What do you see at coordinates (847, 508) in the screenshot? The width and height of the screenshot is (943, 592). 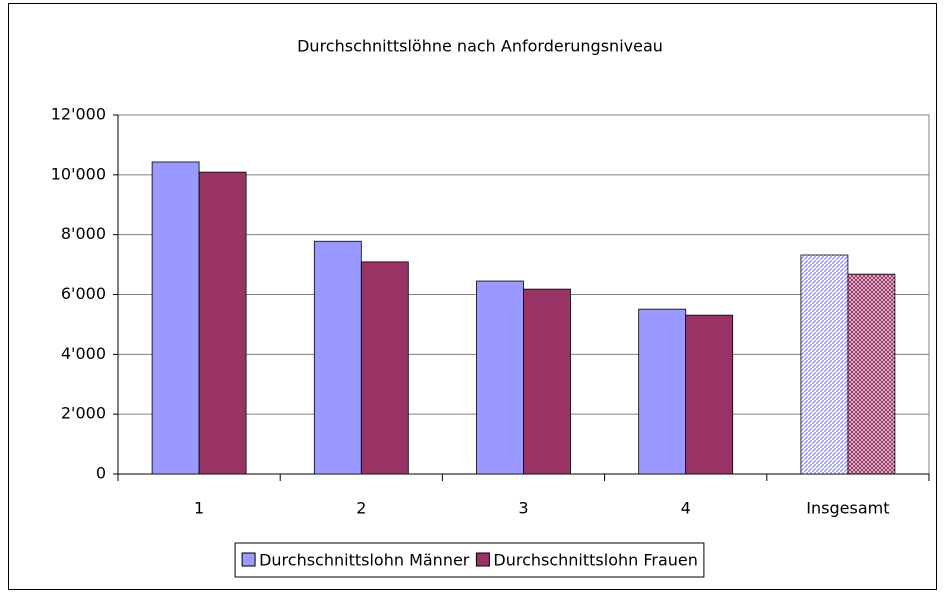 I see `x-tick-label: Insgesamt` at bounding box center [847, 508].